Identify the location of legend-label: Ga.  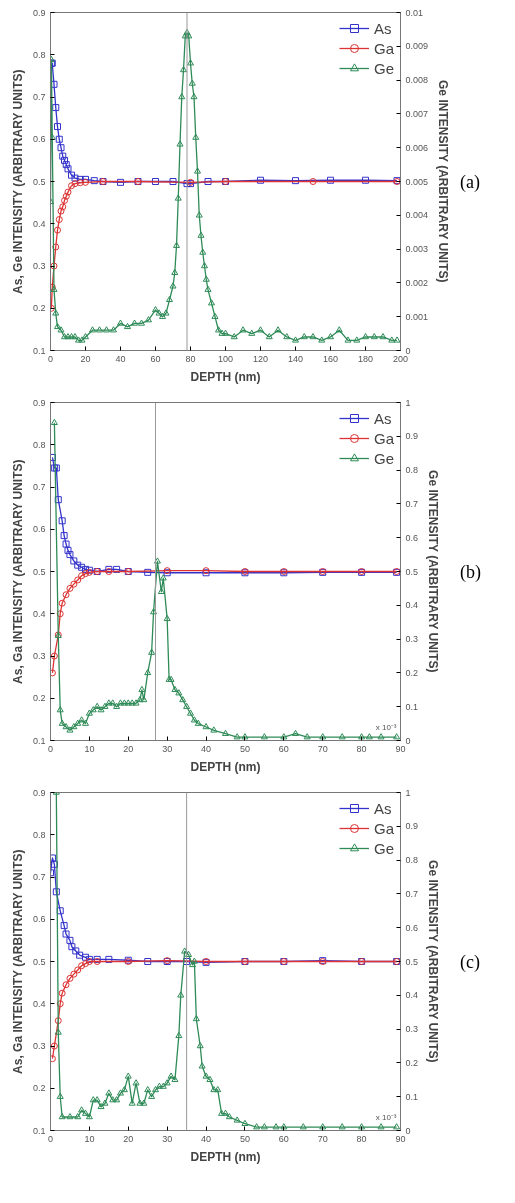
(383, 438).